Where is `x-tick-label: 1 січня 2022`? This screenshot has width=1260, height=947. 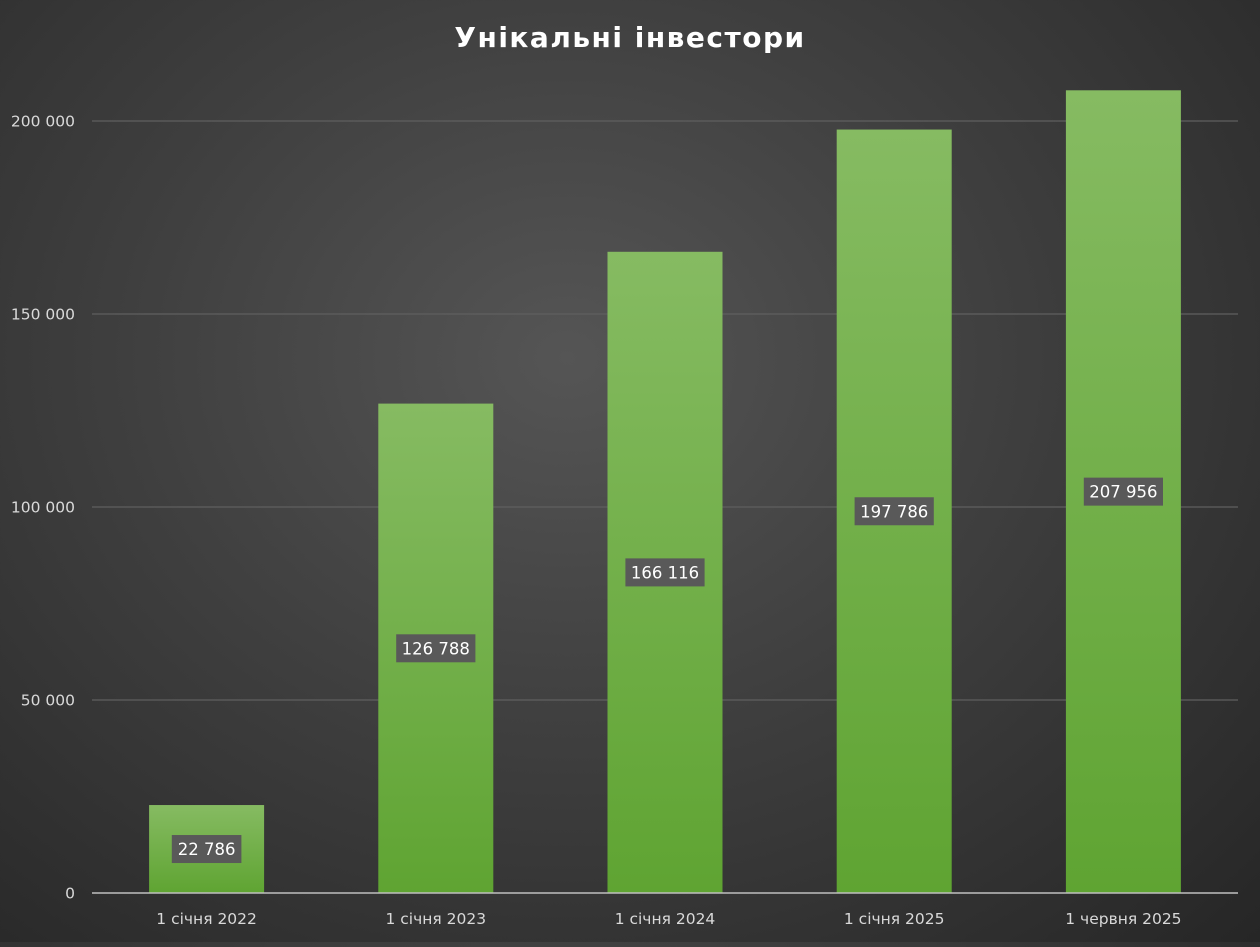
x-tick-label: 1 січня 2022 is located at coordinates (206, 919).